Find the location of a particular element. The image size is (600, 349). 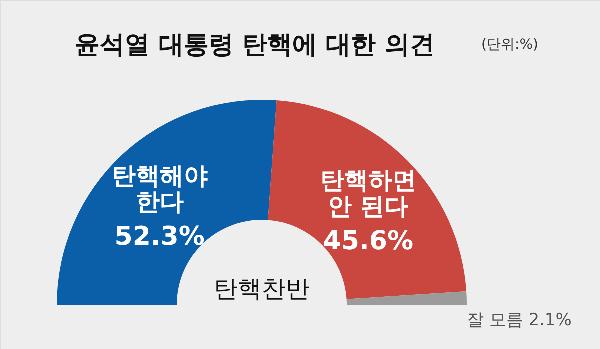

chart-subtitle: (단위:%) is located at coordinates (510, 45).